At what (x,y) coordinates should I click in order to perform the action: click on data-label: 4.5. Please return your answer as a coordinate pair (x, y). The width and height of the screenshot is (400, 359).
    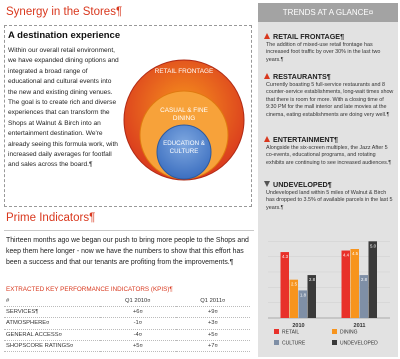
    Looking at the image, I should click on (355, 253).